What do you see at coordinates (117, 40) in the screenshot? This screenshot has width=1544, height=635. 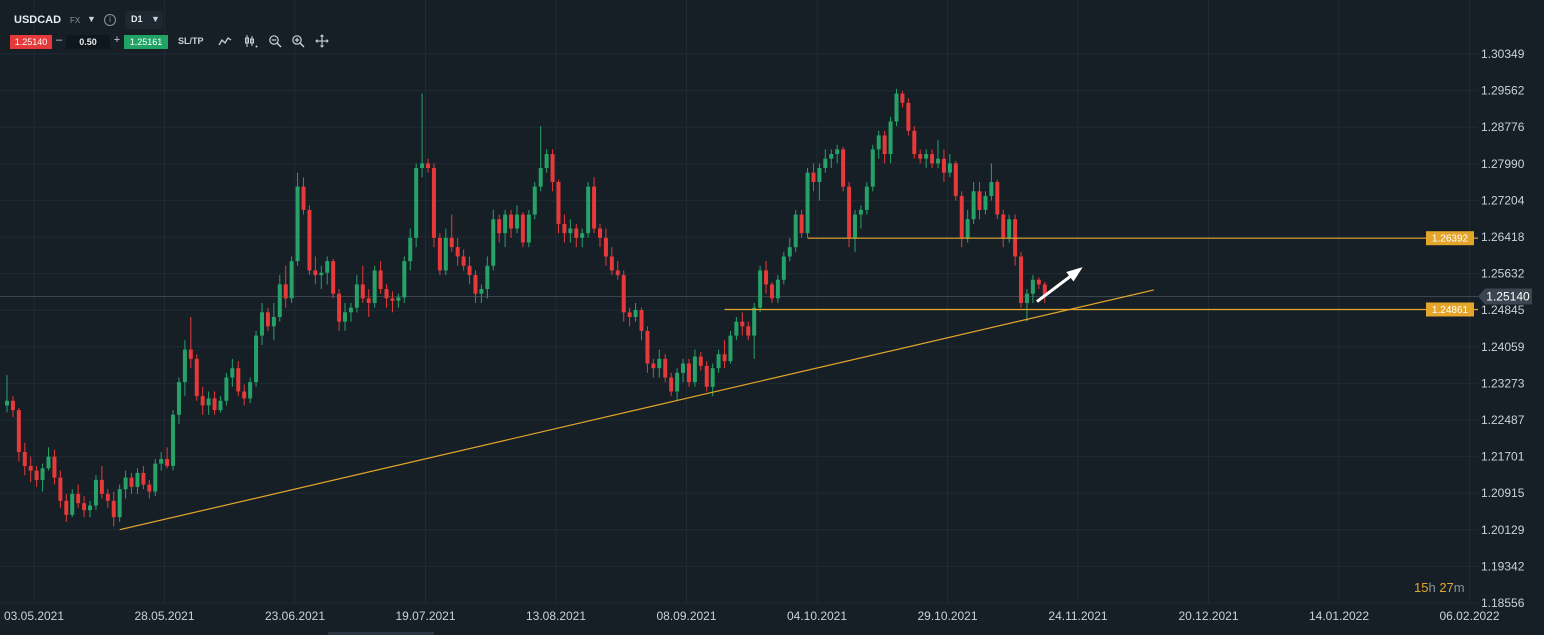 I see `increase-quantity-button: +` at bounding box center [117, 40].